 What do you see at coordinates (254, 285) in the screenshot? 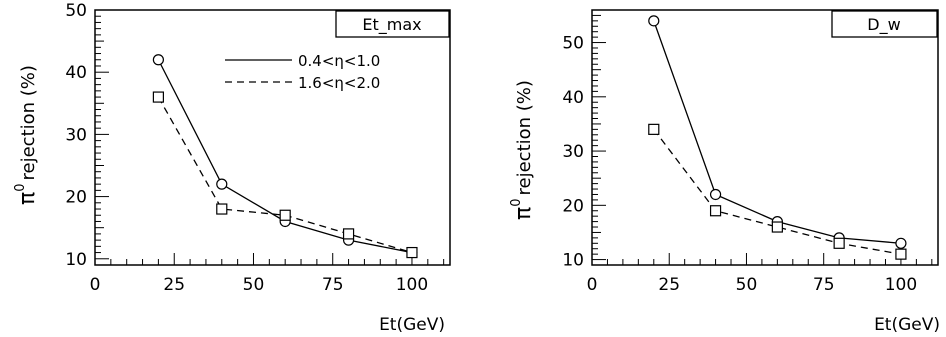
I see `left-x-tick-label: 50` at bounding box center [254, 285].